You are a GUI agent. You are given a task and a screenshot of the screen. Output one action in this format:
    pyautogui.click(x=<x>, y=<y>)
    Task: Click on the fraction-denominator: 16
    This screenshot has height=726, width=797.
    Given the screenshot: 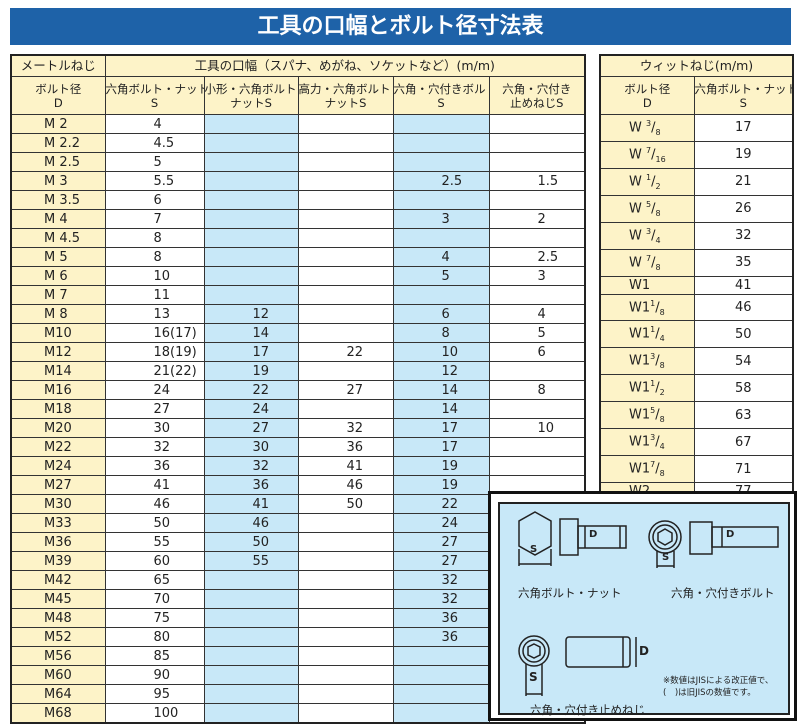 What is the action you would take?
    pyautogui.click(x=660, y=159)
    